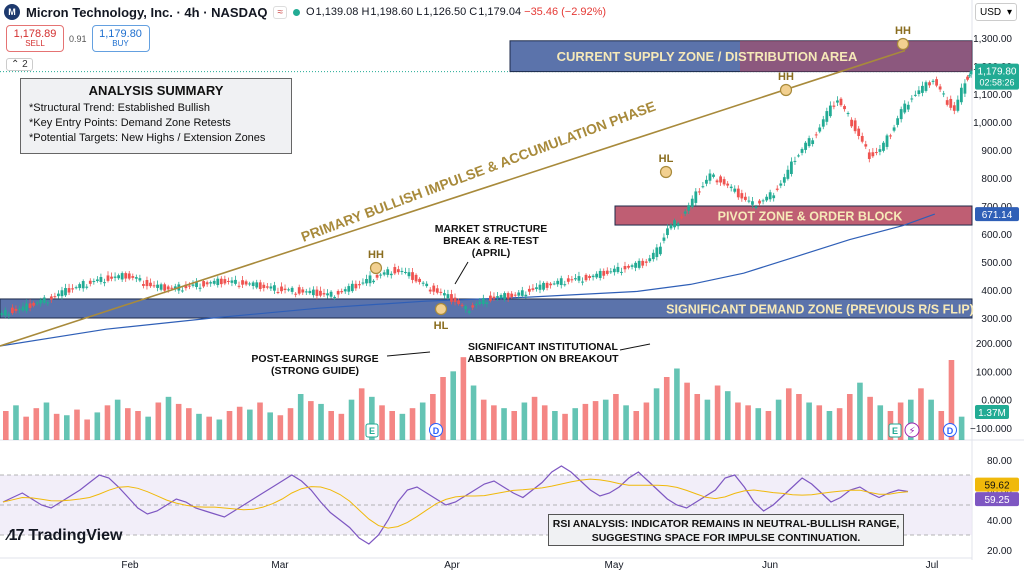 The width and height of the screenshot is (1024, 572). What do you see at coordinates (280, 12) in the screenshot?
I see `compare-icon: ≈` at bounding box center [280, 12].